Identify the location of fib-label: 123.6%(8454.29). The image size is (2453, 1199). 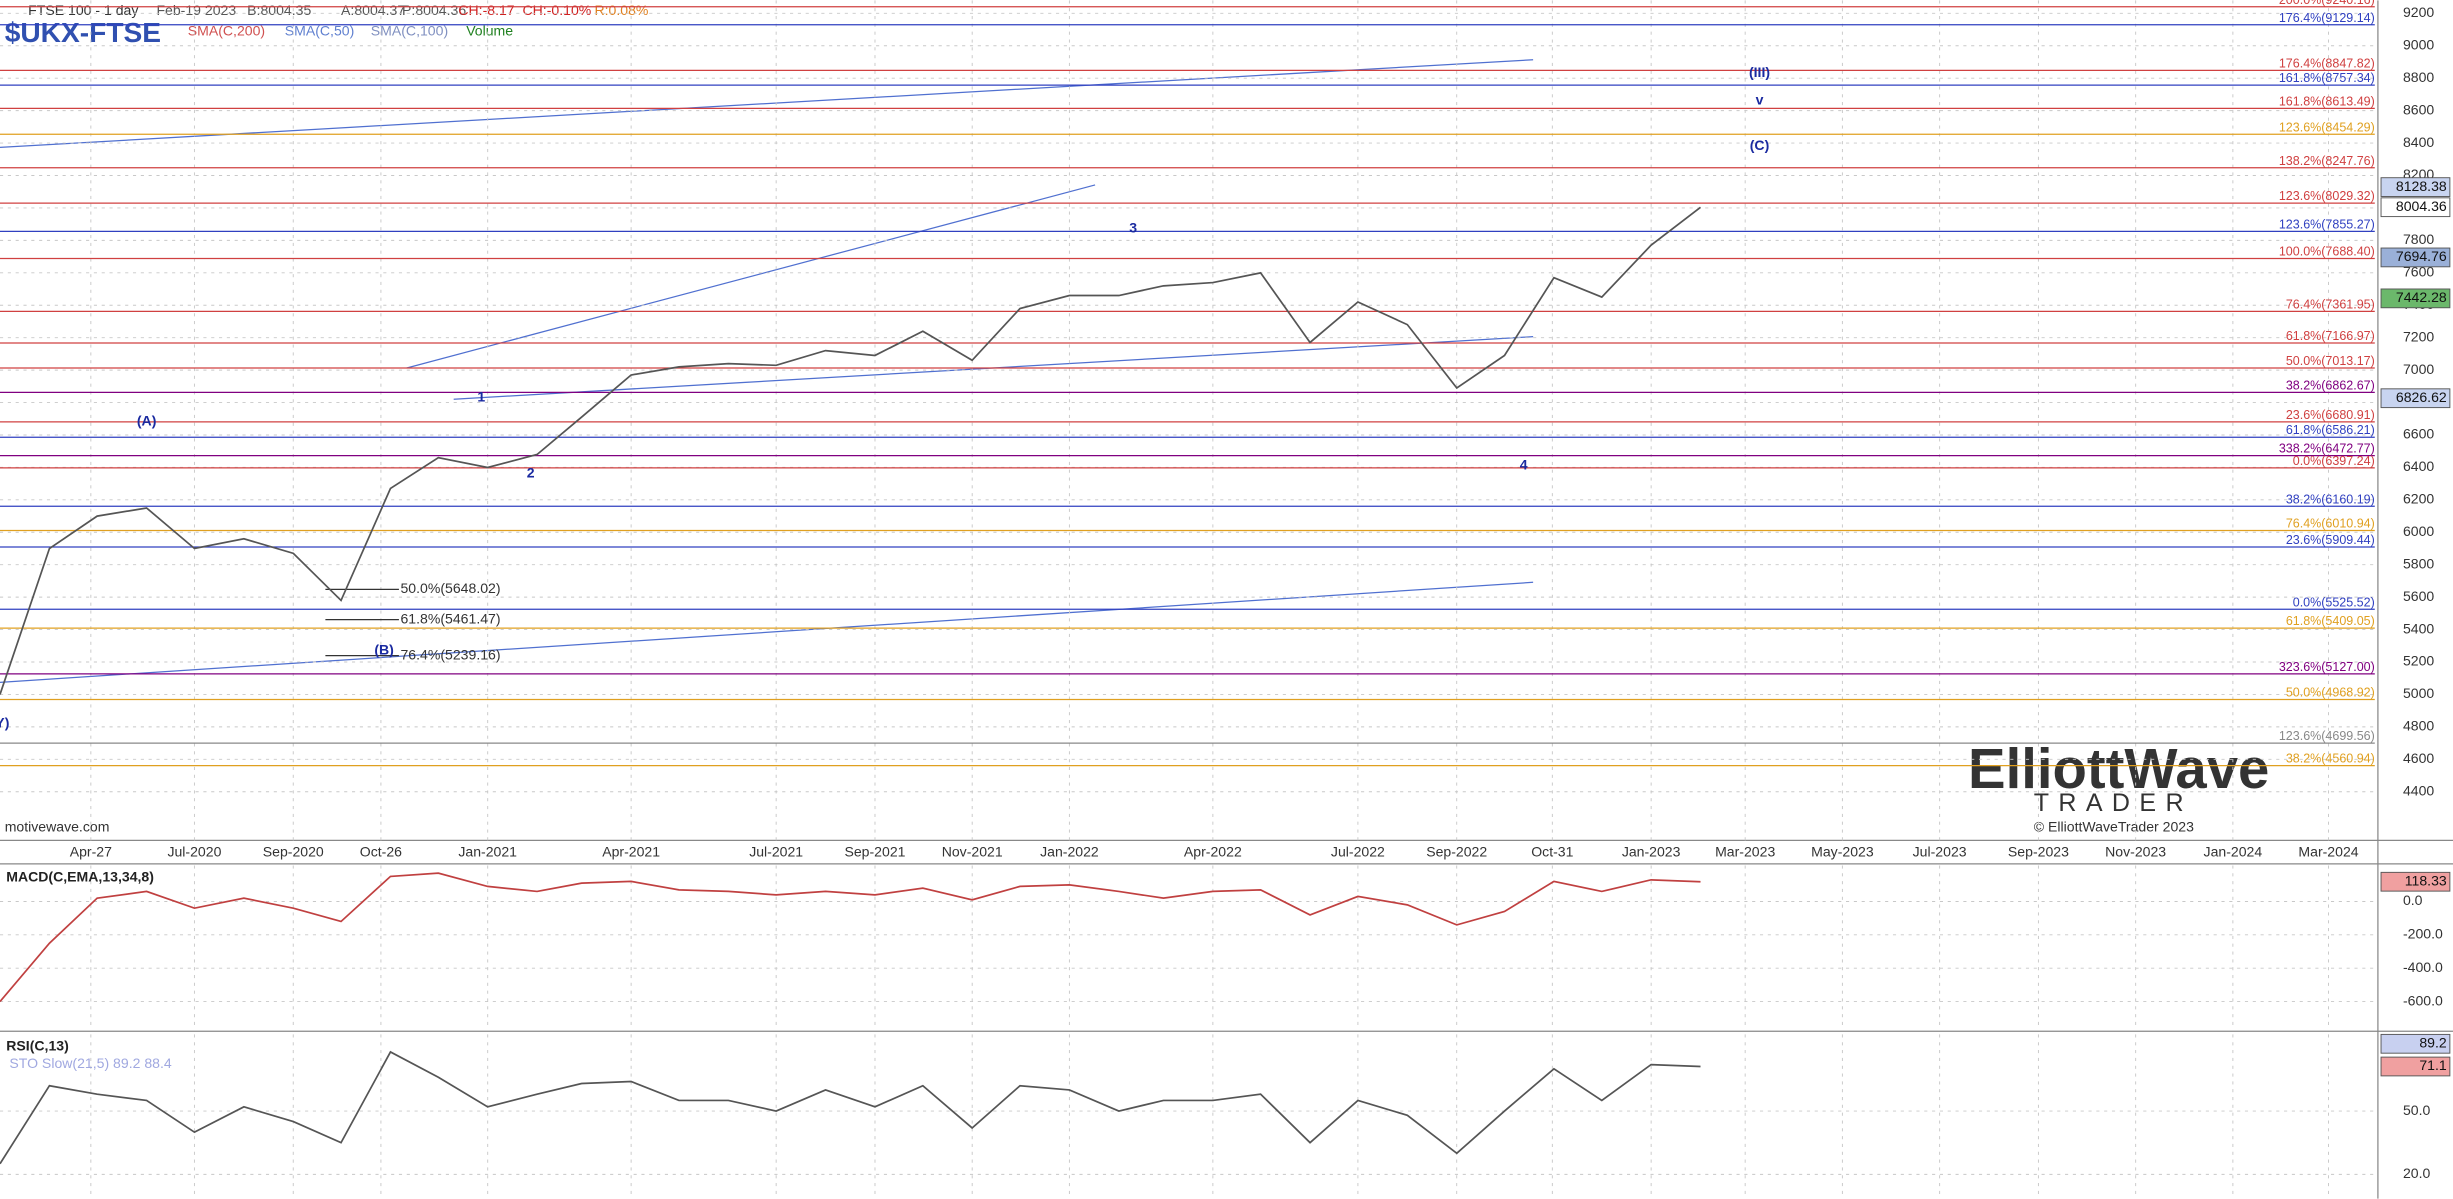
(2327, 127).